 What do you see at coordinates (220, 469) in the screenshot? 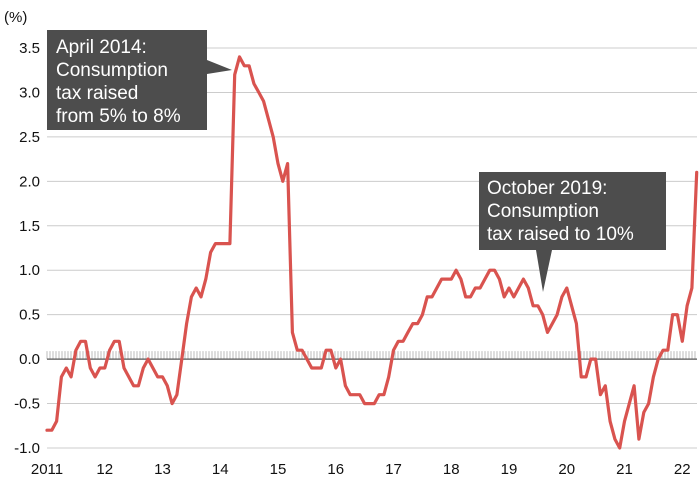
I see `x-tick-label: 14` at bounding box center [220, 469].